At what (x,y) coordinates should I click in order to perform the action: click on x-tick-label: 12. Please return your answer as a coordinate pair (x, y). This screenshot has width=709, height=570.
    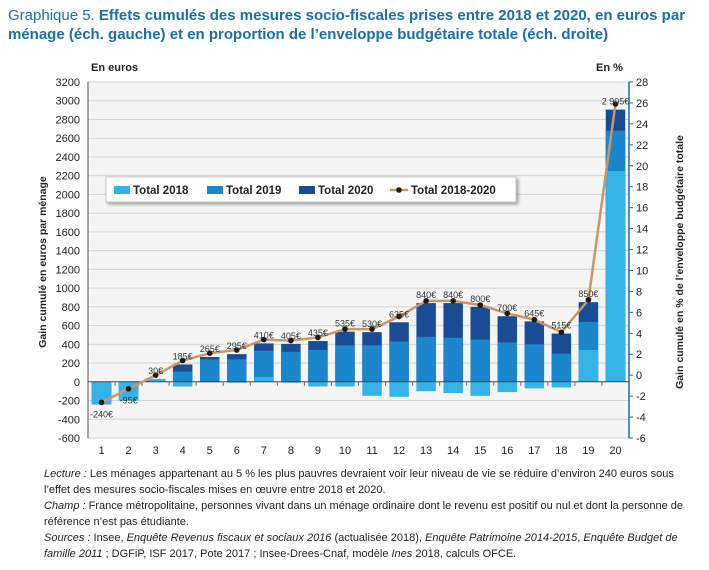
    Looking at the image, I should click on (399, 451).